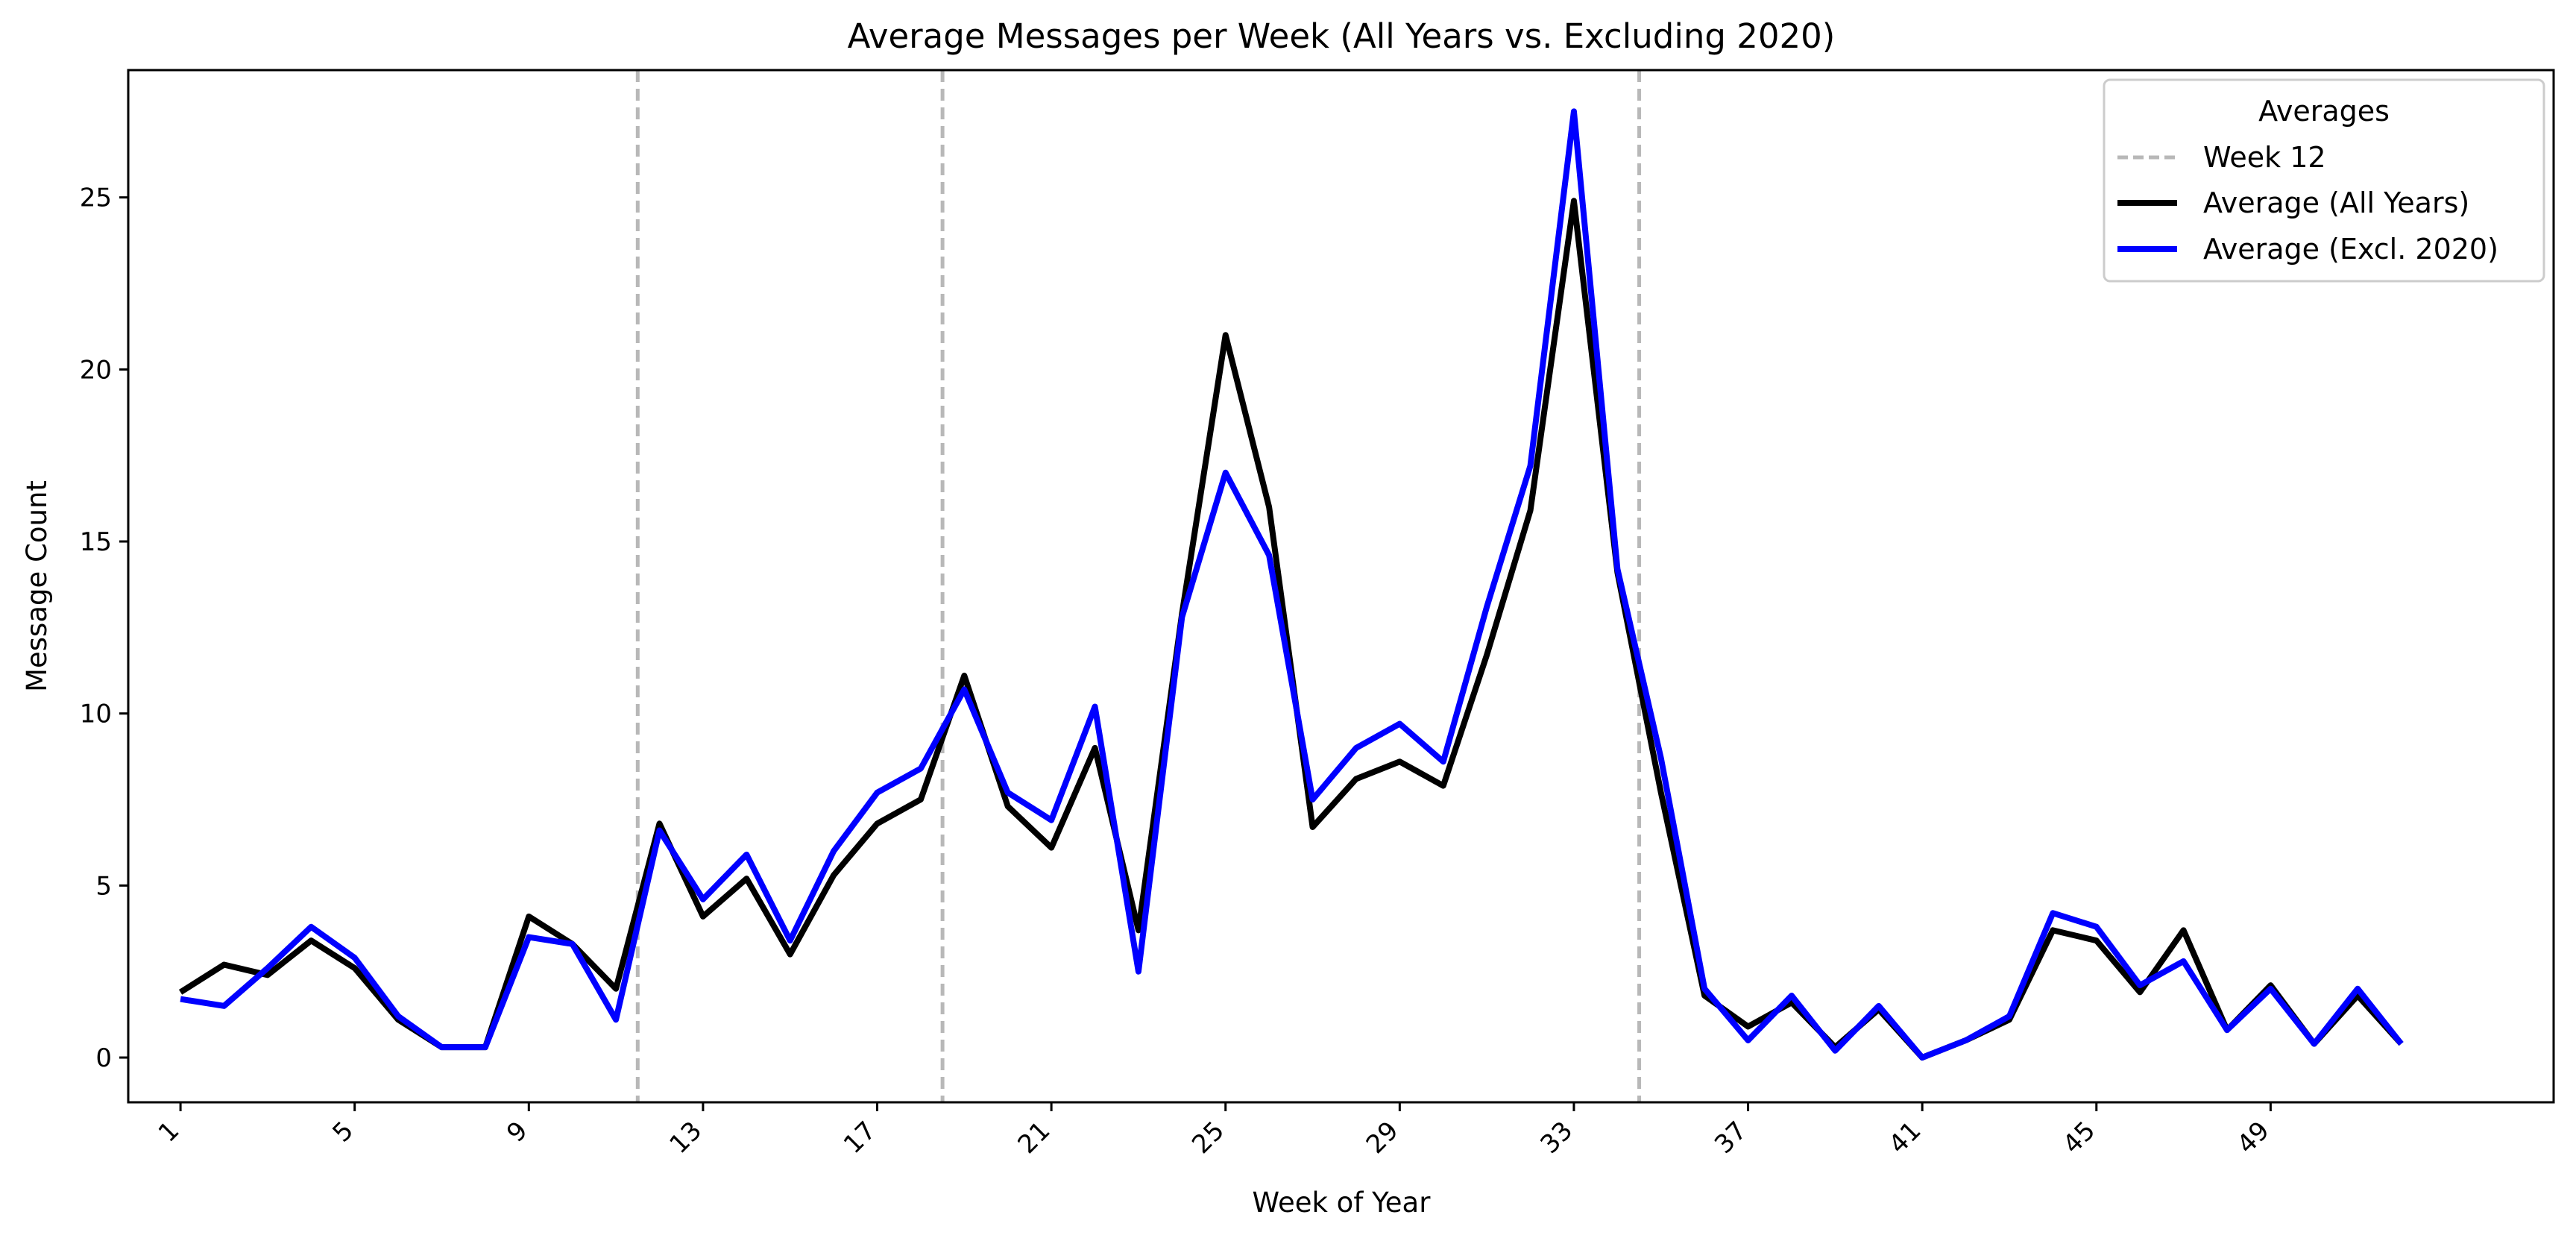  What do you see at coordinates (1226, 473) in the screenshot?
I see `data-point-s2-w25` at bounding box center [1226, 473].